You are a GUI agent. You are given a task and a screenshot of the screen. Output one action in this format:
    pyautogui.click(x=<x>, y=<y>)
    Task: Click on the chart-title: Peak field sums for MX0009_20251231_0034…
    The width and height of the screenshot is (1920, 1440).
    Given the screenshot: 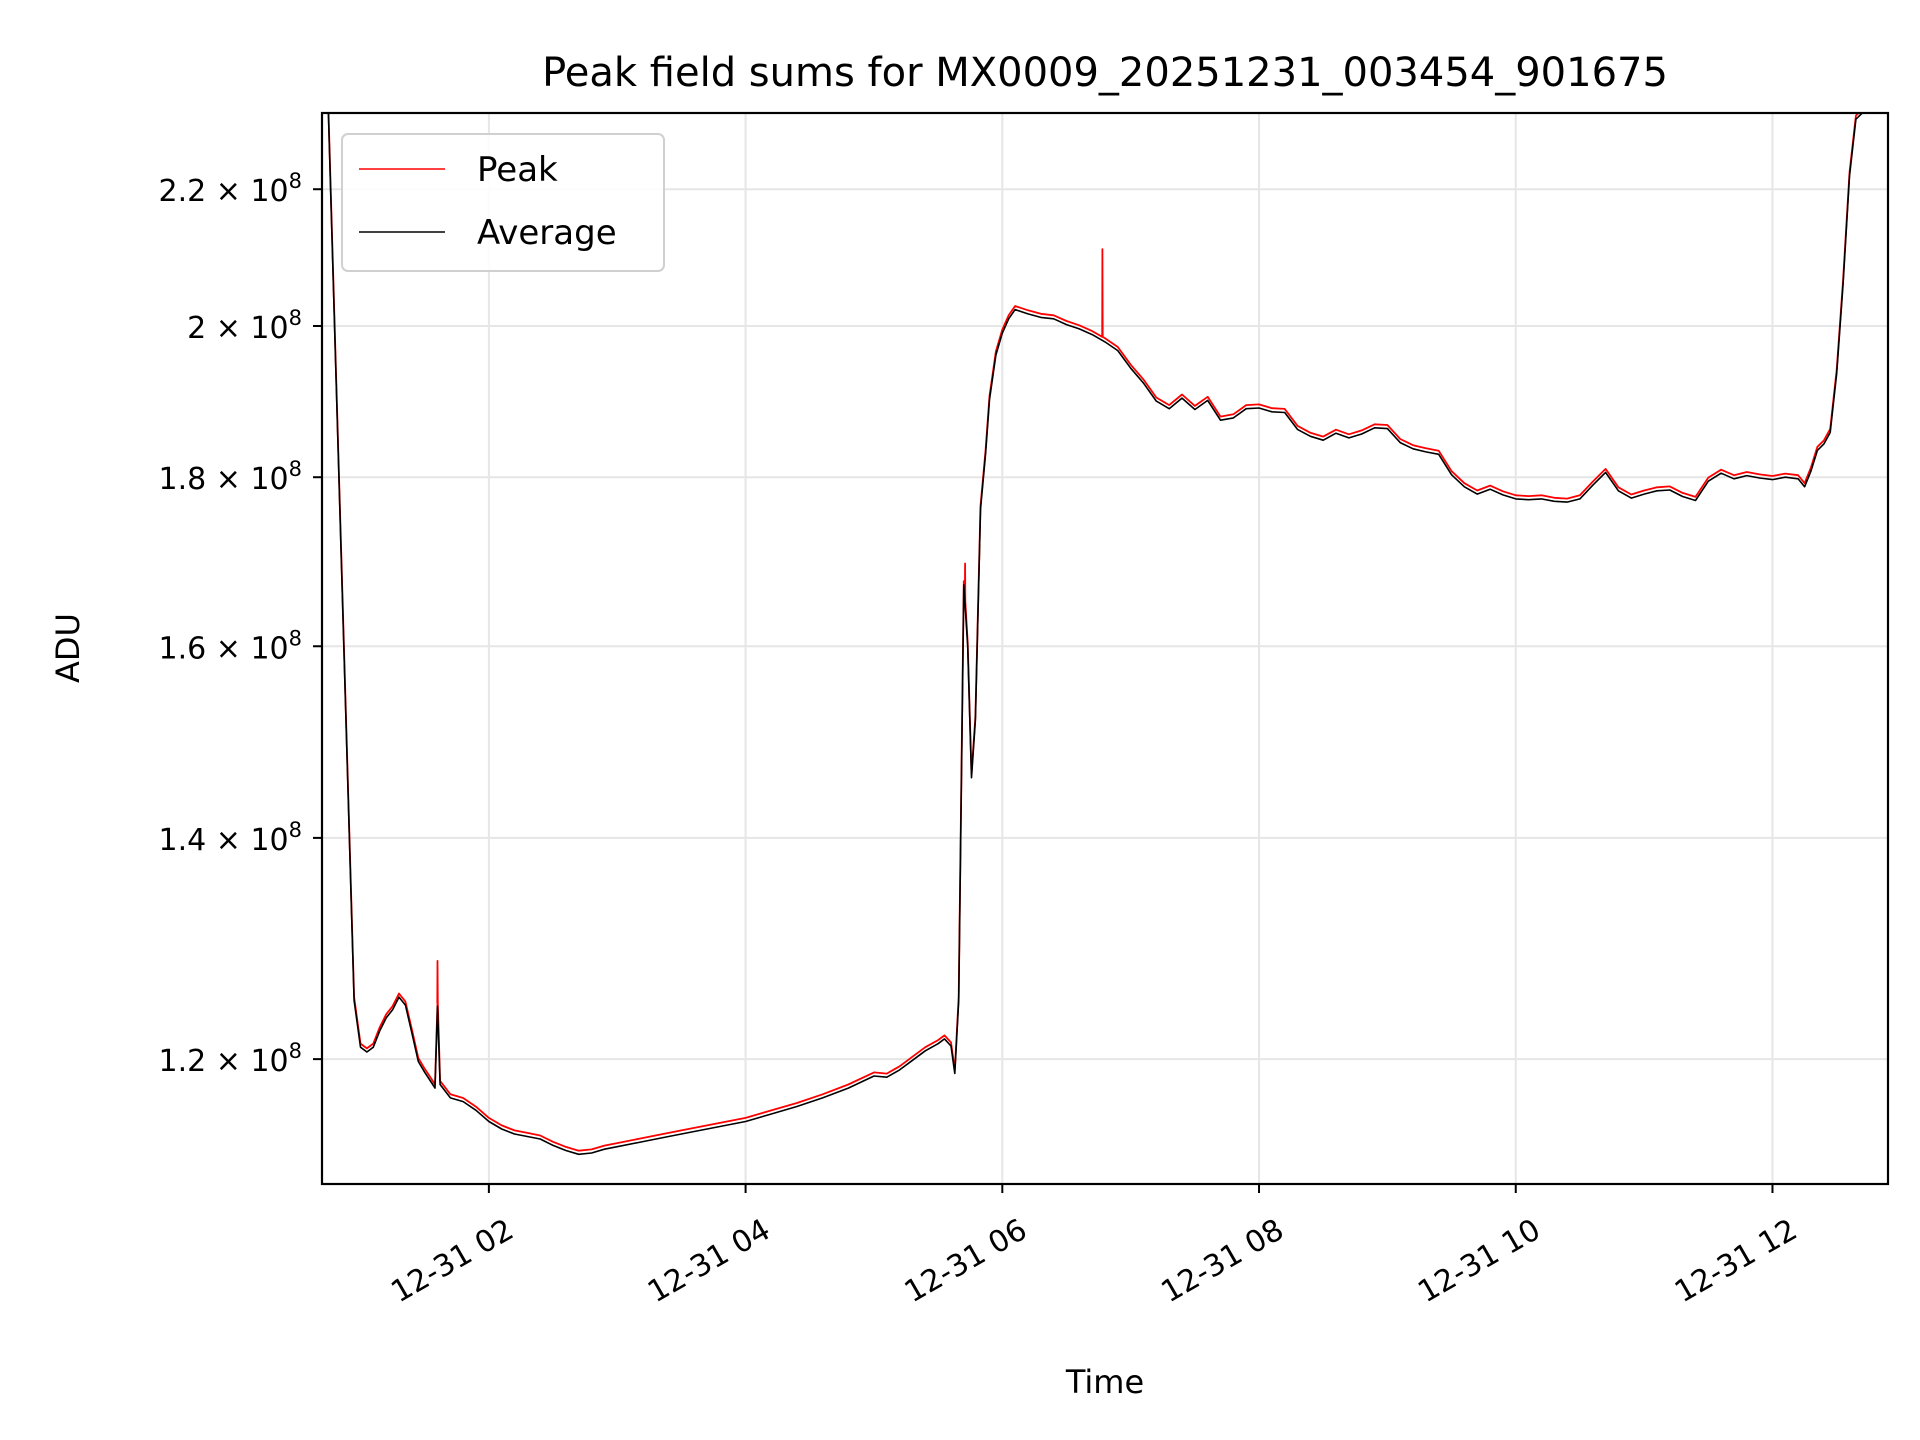 What is the action you would take?
    pyautogui.click(x=1105, y=73)
    